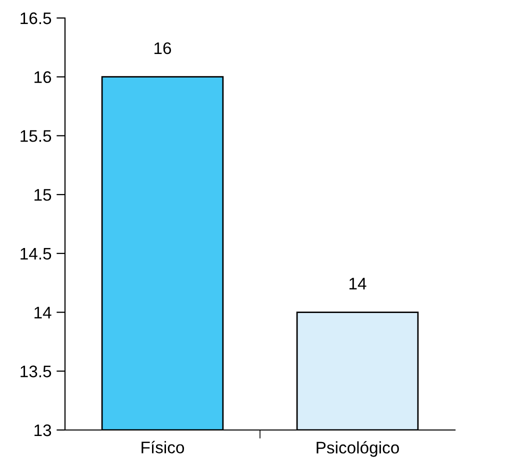 The image size is (510, 466). Describe the element at coordinates (163, 48) in the screenshot. I see `data-label: 16` at that location.